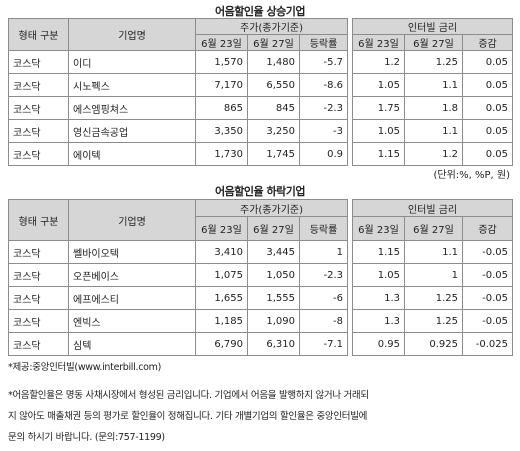 The image size is (520, 451). Describe the element at coordinates (273, 275) in the screenshot. I see `cell-price-d2: 1,050` at that location.